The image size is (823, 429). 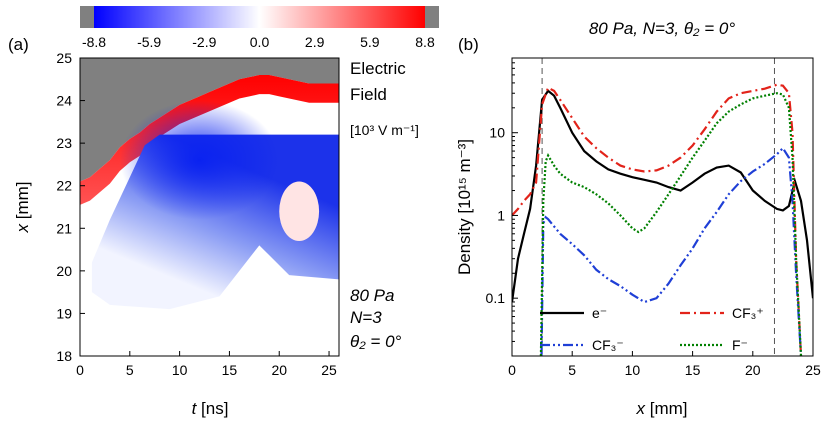 What do you see at coordinates (496, 298) in the screenshot?
I see `y-tick-label: 0.1` at bounding box center [496, 298].